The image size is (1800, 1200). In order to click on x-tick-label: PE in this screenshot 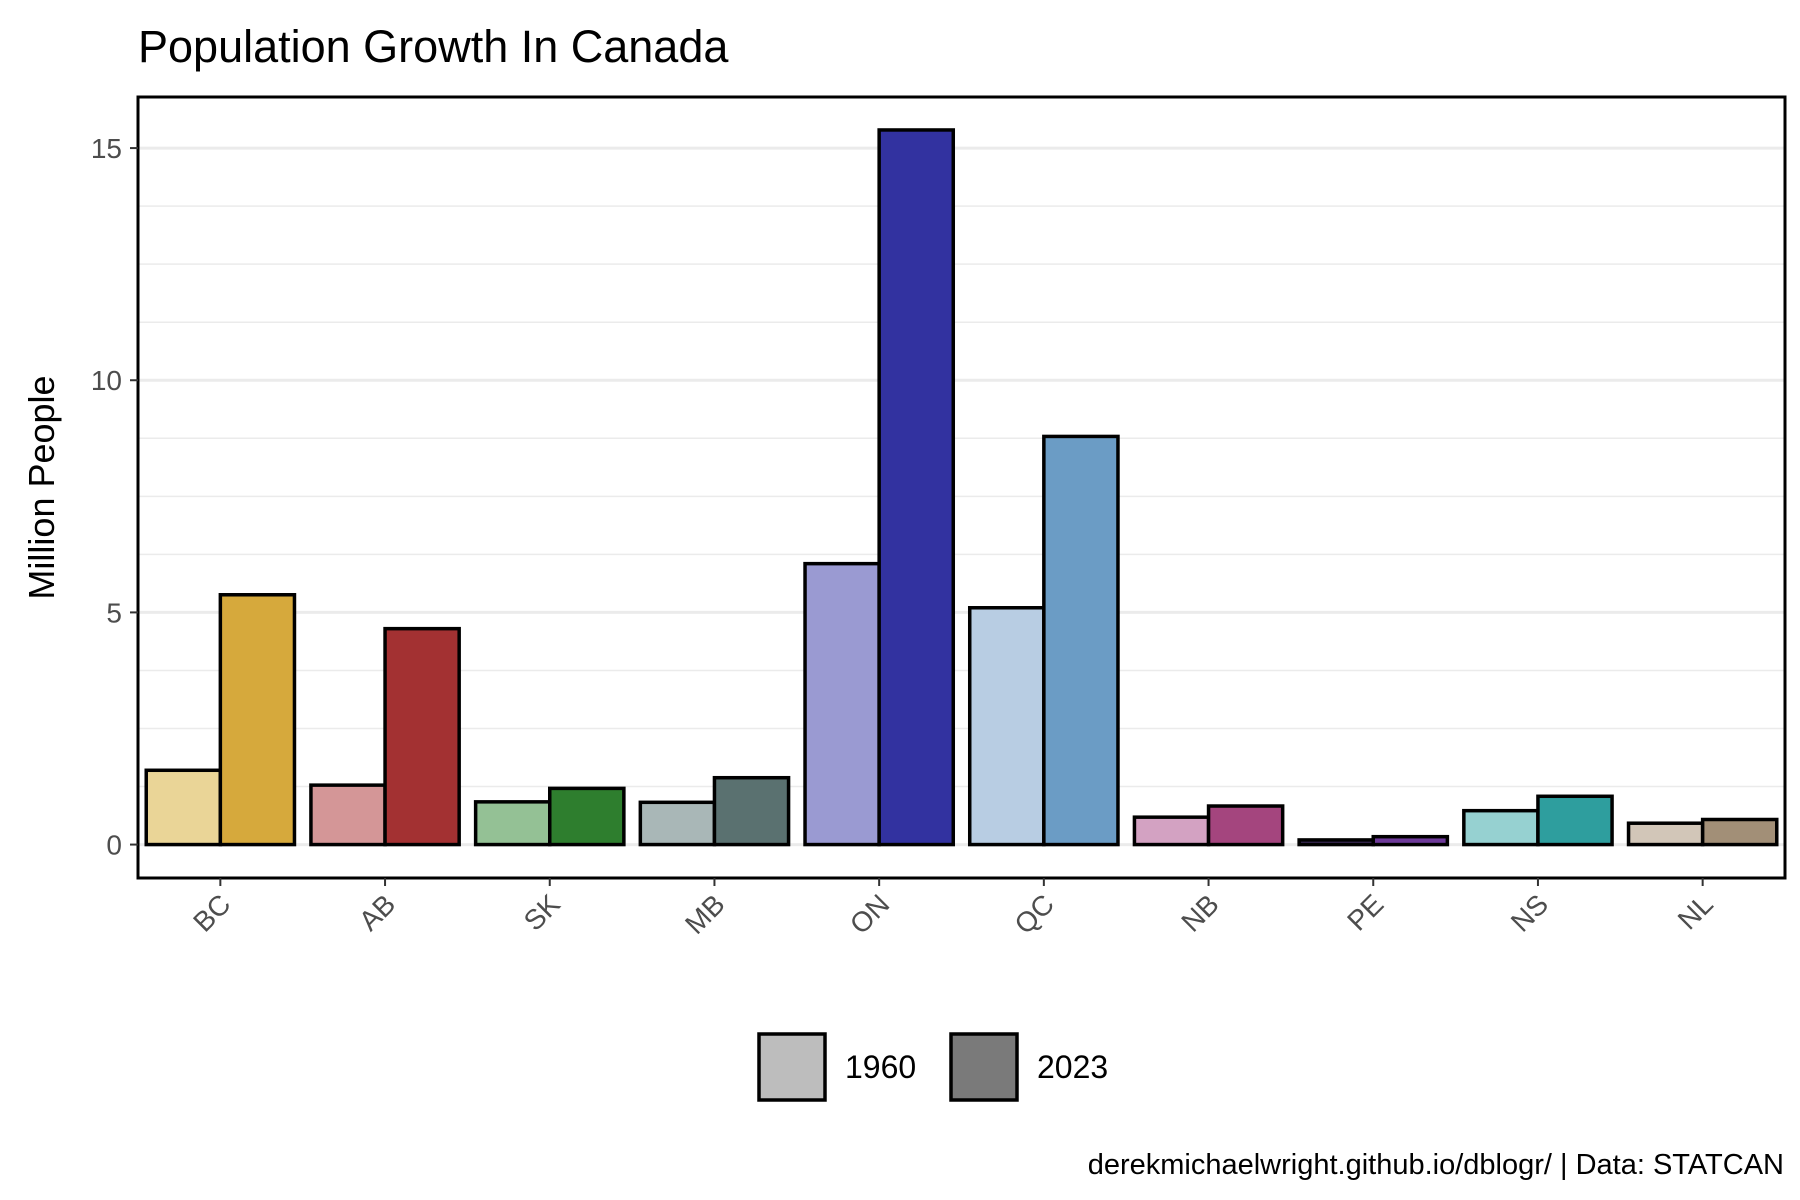, I will do `click(1365, 912)`.